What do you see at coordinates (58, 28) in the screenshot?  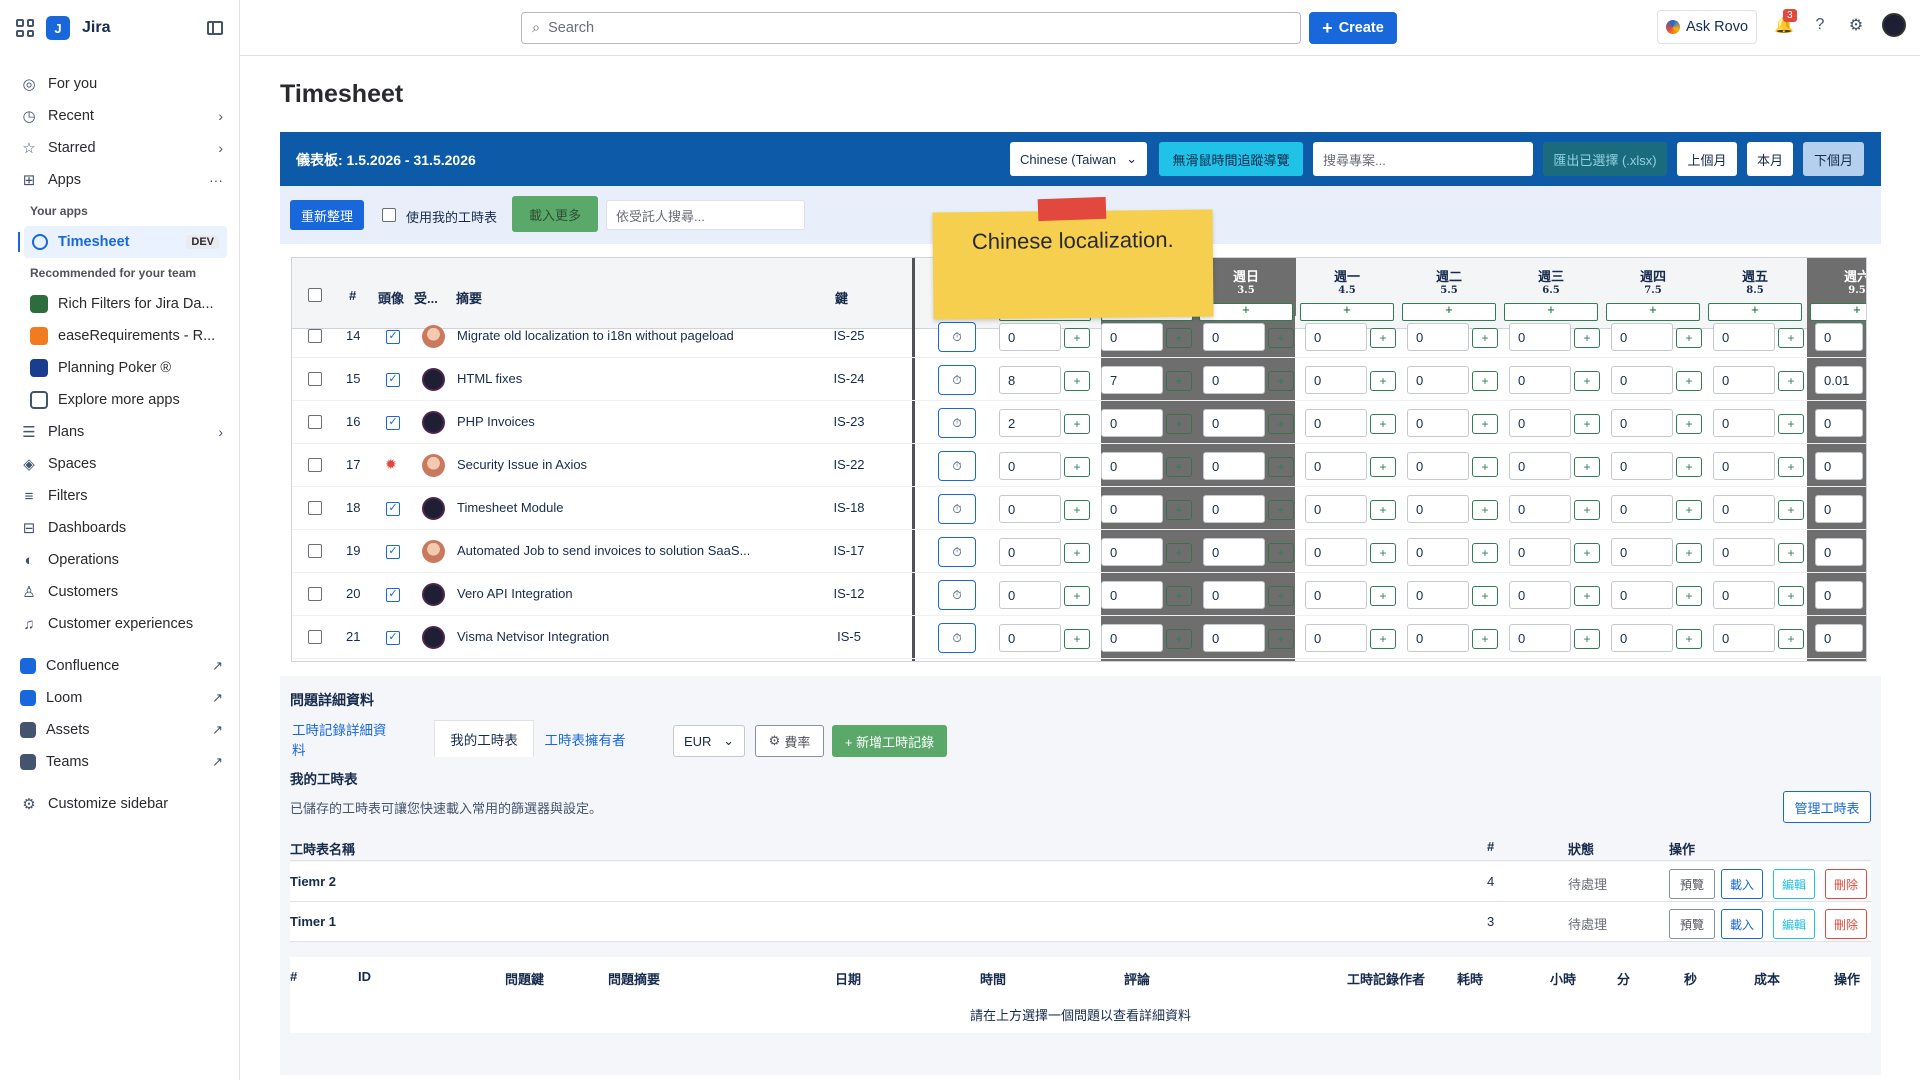 I see `jira-logo-icon: J` at bounding box center [58, 28].